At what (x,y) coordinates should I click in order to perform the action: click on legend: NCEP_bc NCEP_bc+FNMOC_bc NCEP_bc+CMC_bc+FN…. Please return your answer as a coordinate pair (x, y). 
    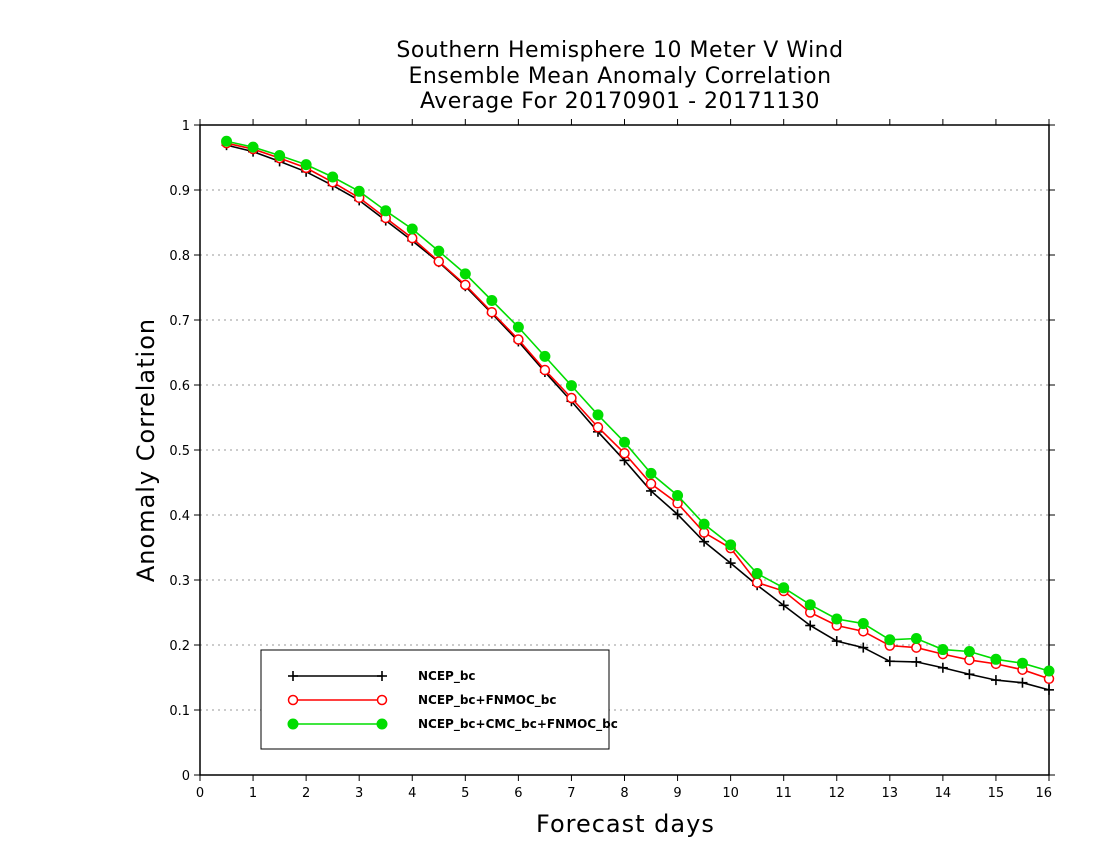
    Looking at the image, I should click on (439, 699).